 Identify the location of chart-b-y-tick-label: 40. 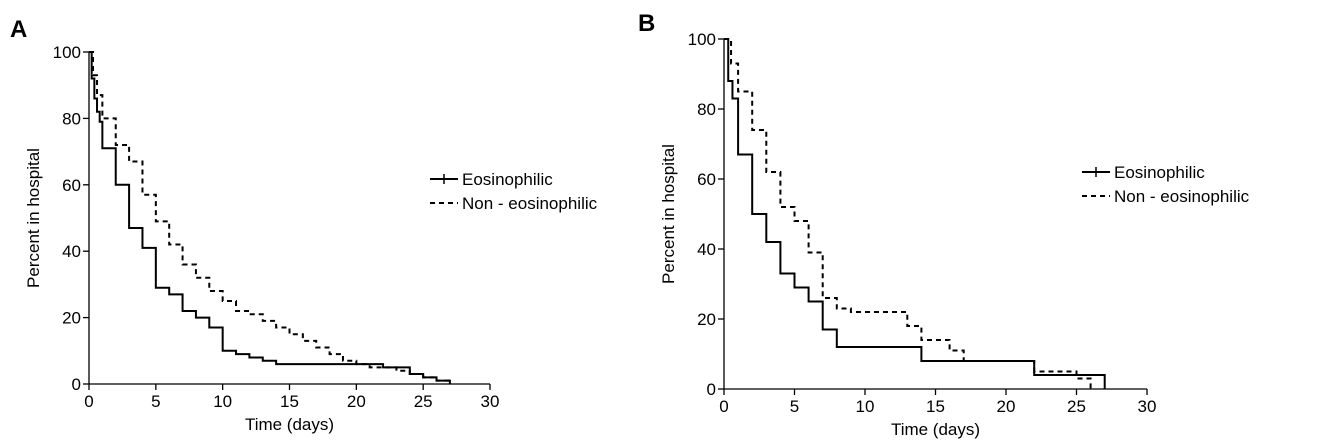
(706, 249).